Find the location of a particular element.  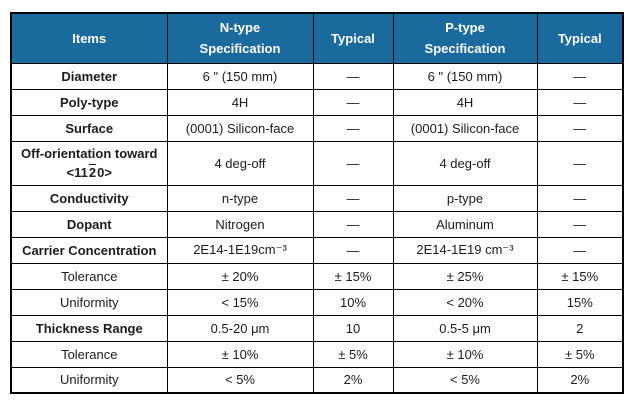

n-typical-label: Typical is located at coordinates (353, 38).